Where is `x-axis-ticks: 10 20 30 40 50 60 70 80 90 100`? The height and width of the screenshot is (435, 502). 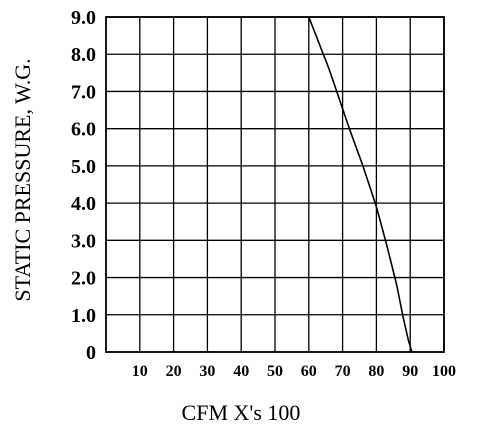 x-axis-ticks: 10 20 30 40 50 60 70 80 90 100 is located at coordinates (294, 371).